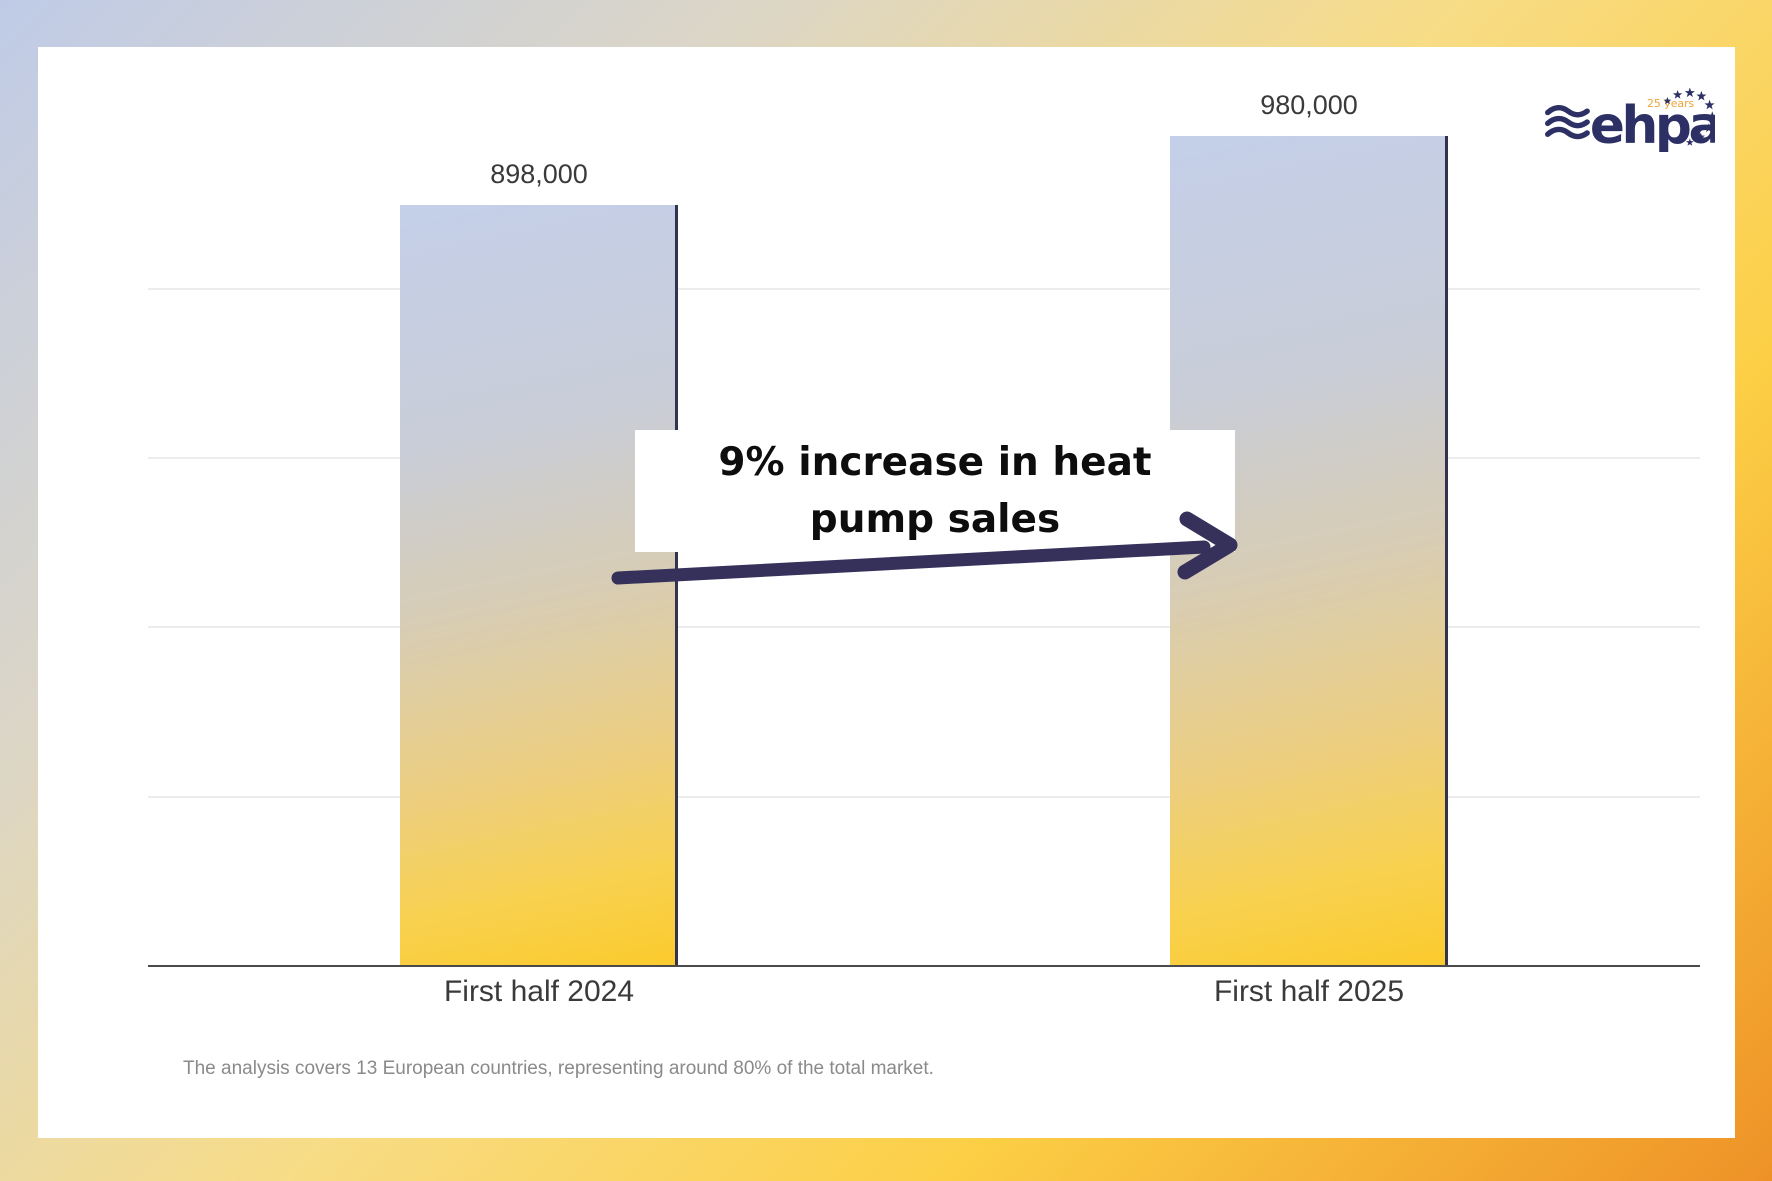 The image size is (1772, 1181). I want to click on increase-annotation-line2: pump sales, so click(935, 519).